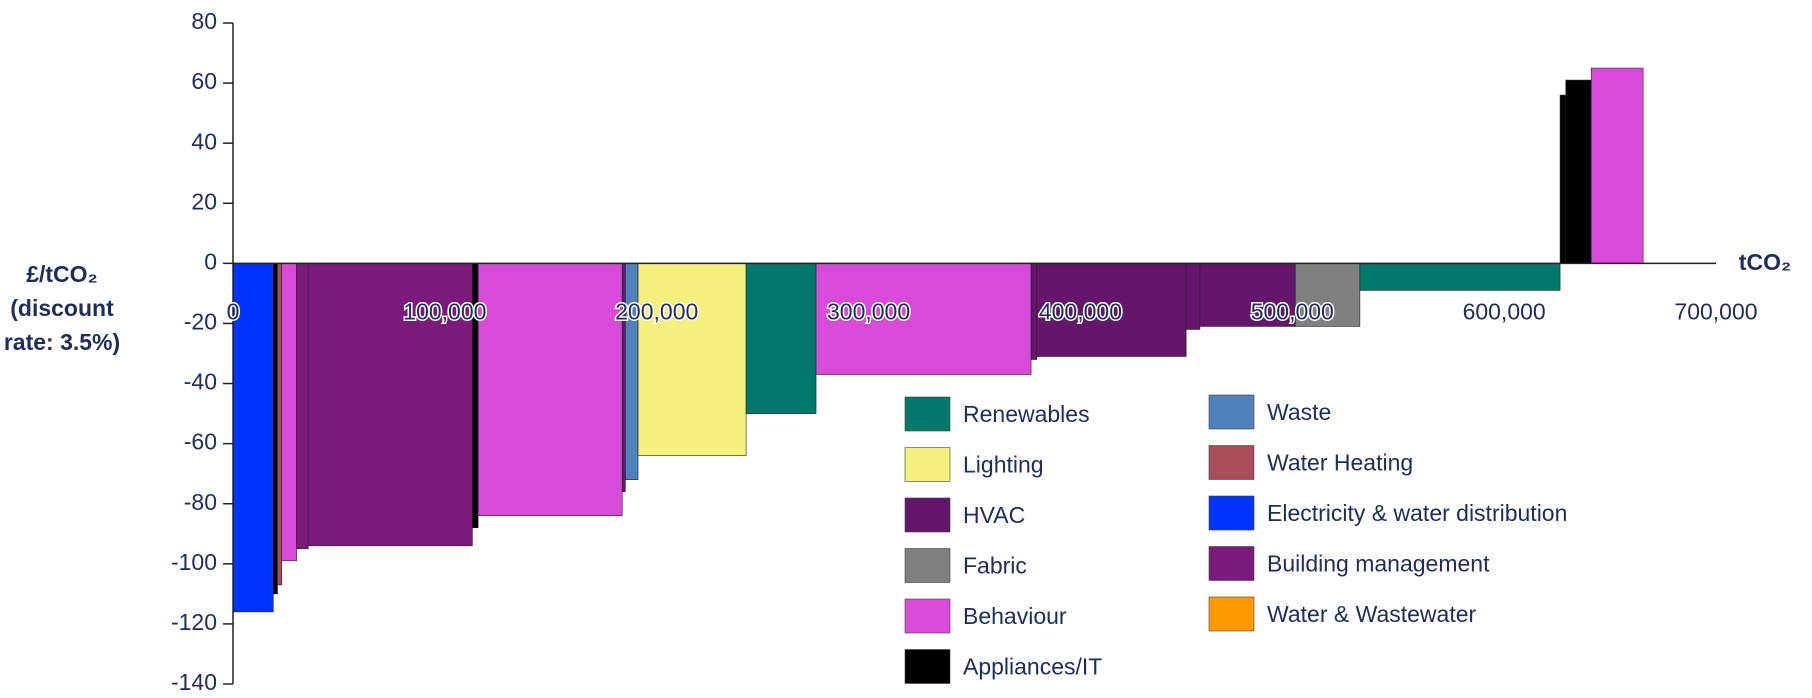 The image size is (1812, 698). Describe the element at coordinates (200, 322) in the screenshot. I see `y-tick-label: -20` at that location.